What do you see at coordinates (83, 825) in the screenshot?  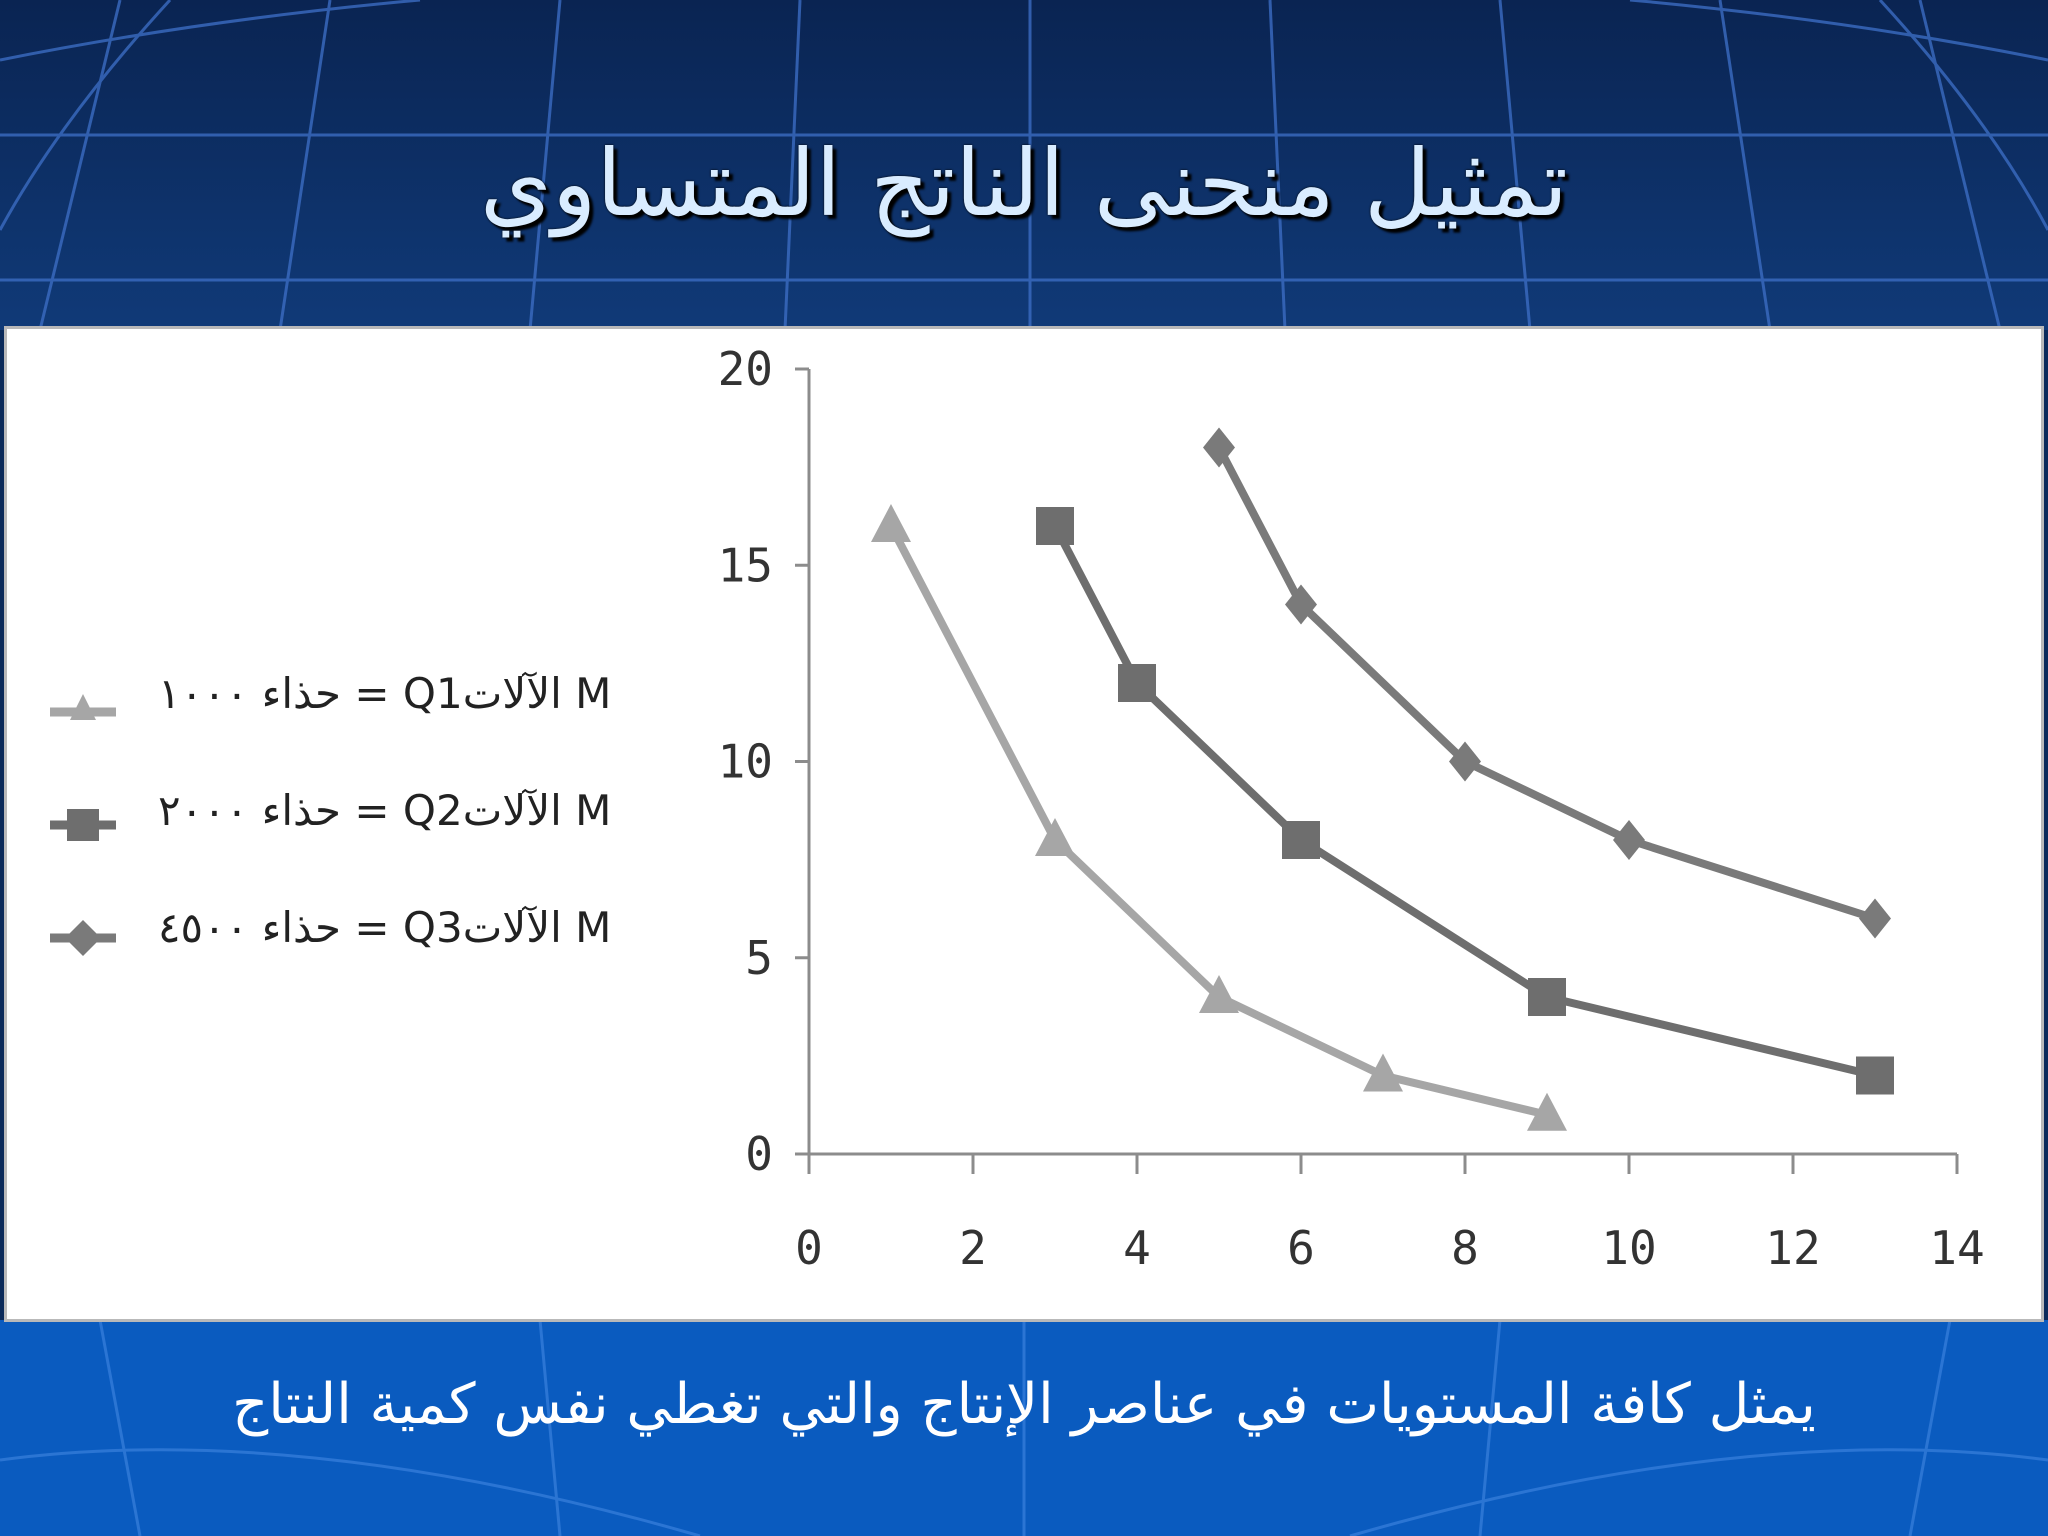 I see `square-marker-icon` at bounding box center [83, 825].